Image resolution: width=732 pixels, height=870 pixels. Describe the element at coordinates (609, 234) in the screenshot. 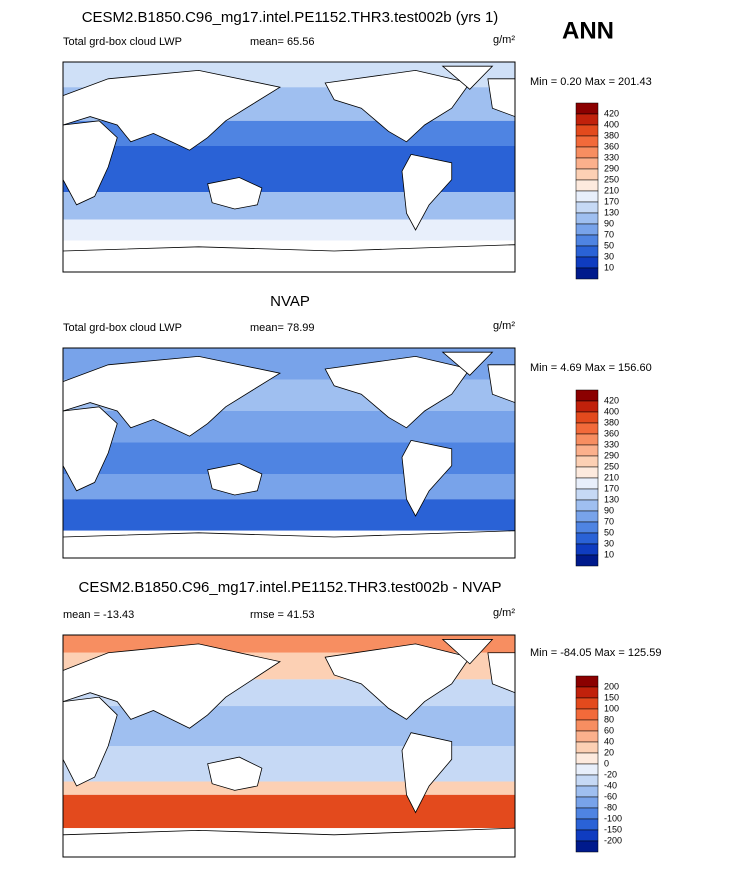

I see `colorbar-label: 70` at that location.